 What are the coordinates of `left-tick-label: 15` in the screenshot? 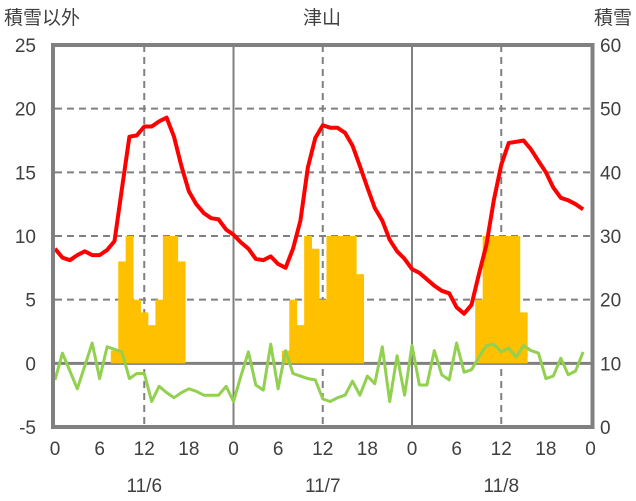 It's located at (25, 173).